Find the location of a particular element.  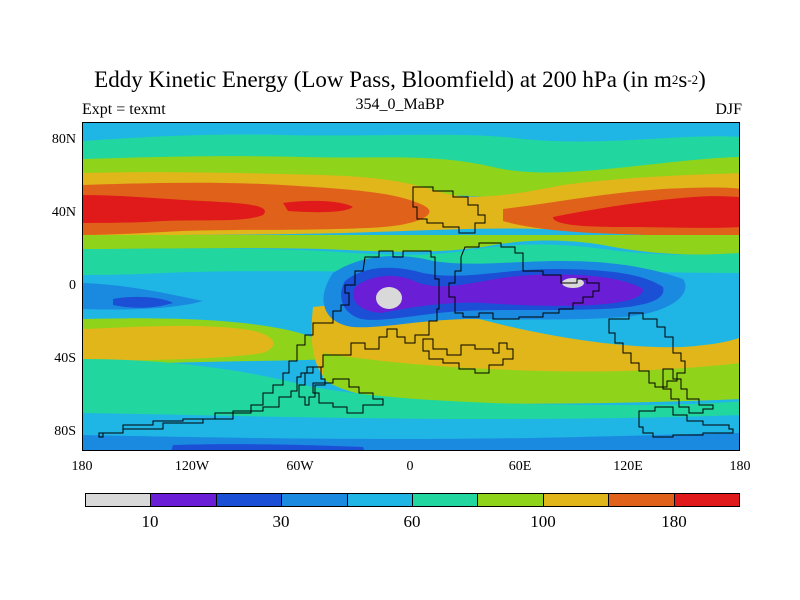

field-gray-minimum-atlantic is located at coordinates (389, 298).